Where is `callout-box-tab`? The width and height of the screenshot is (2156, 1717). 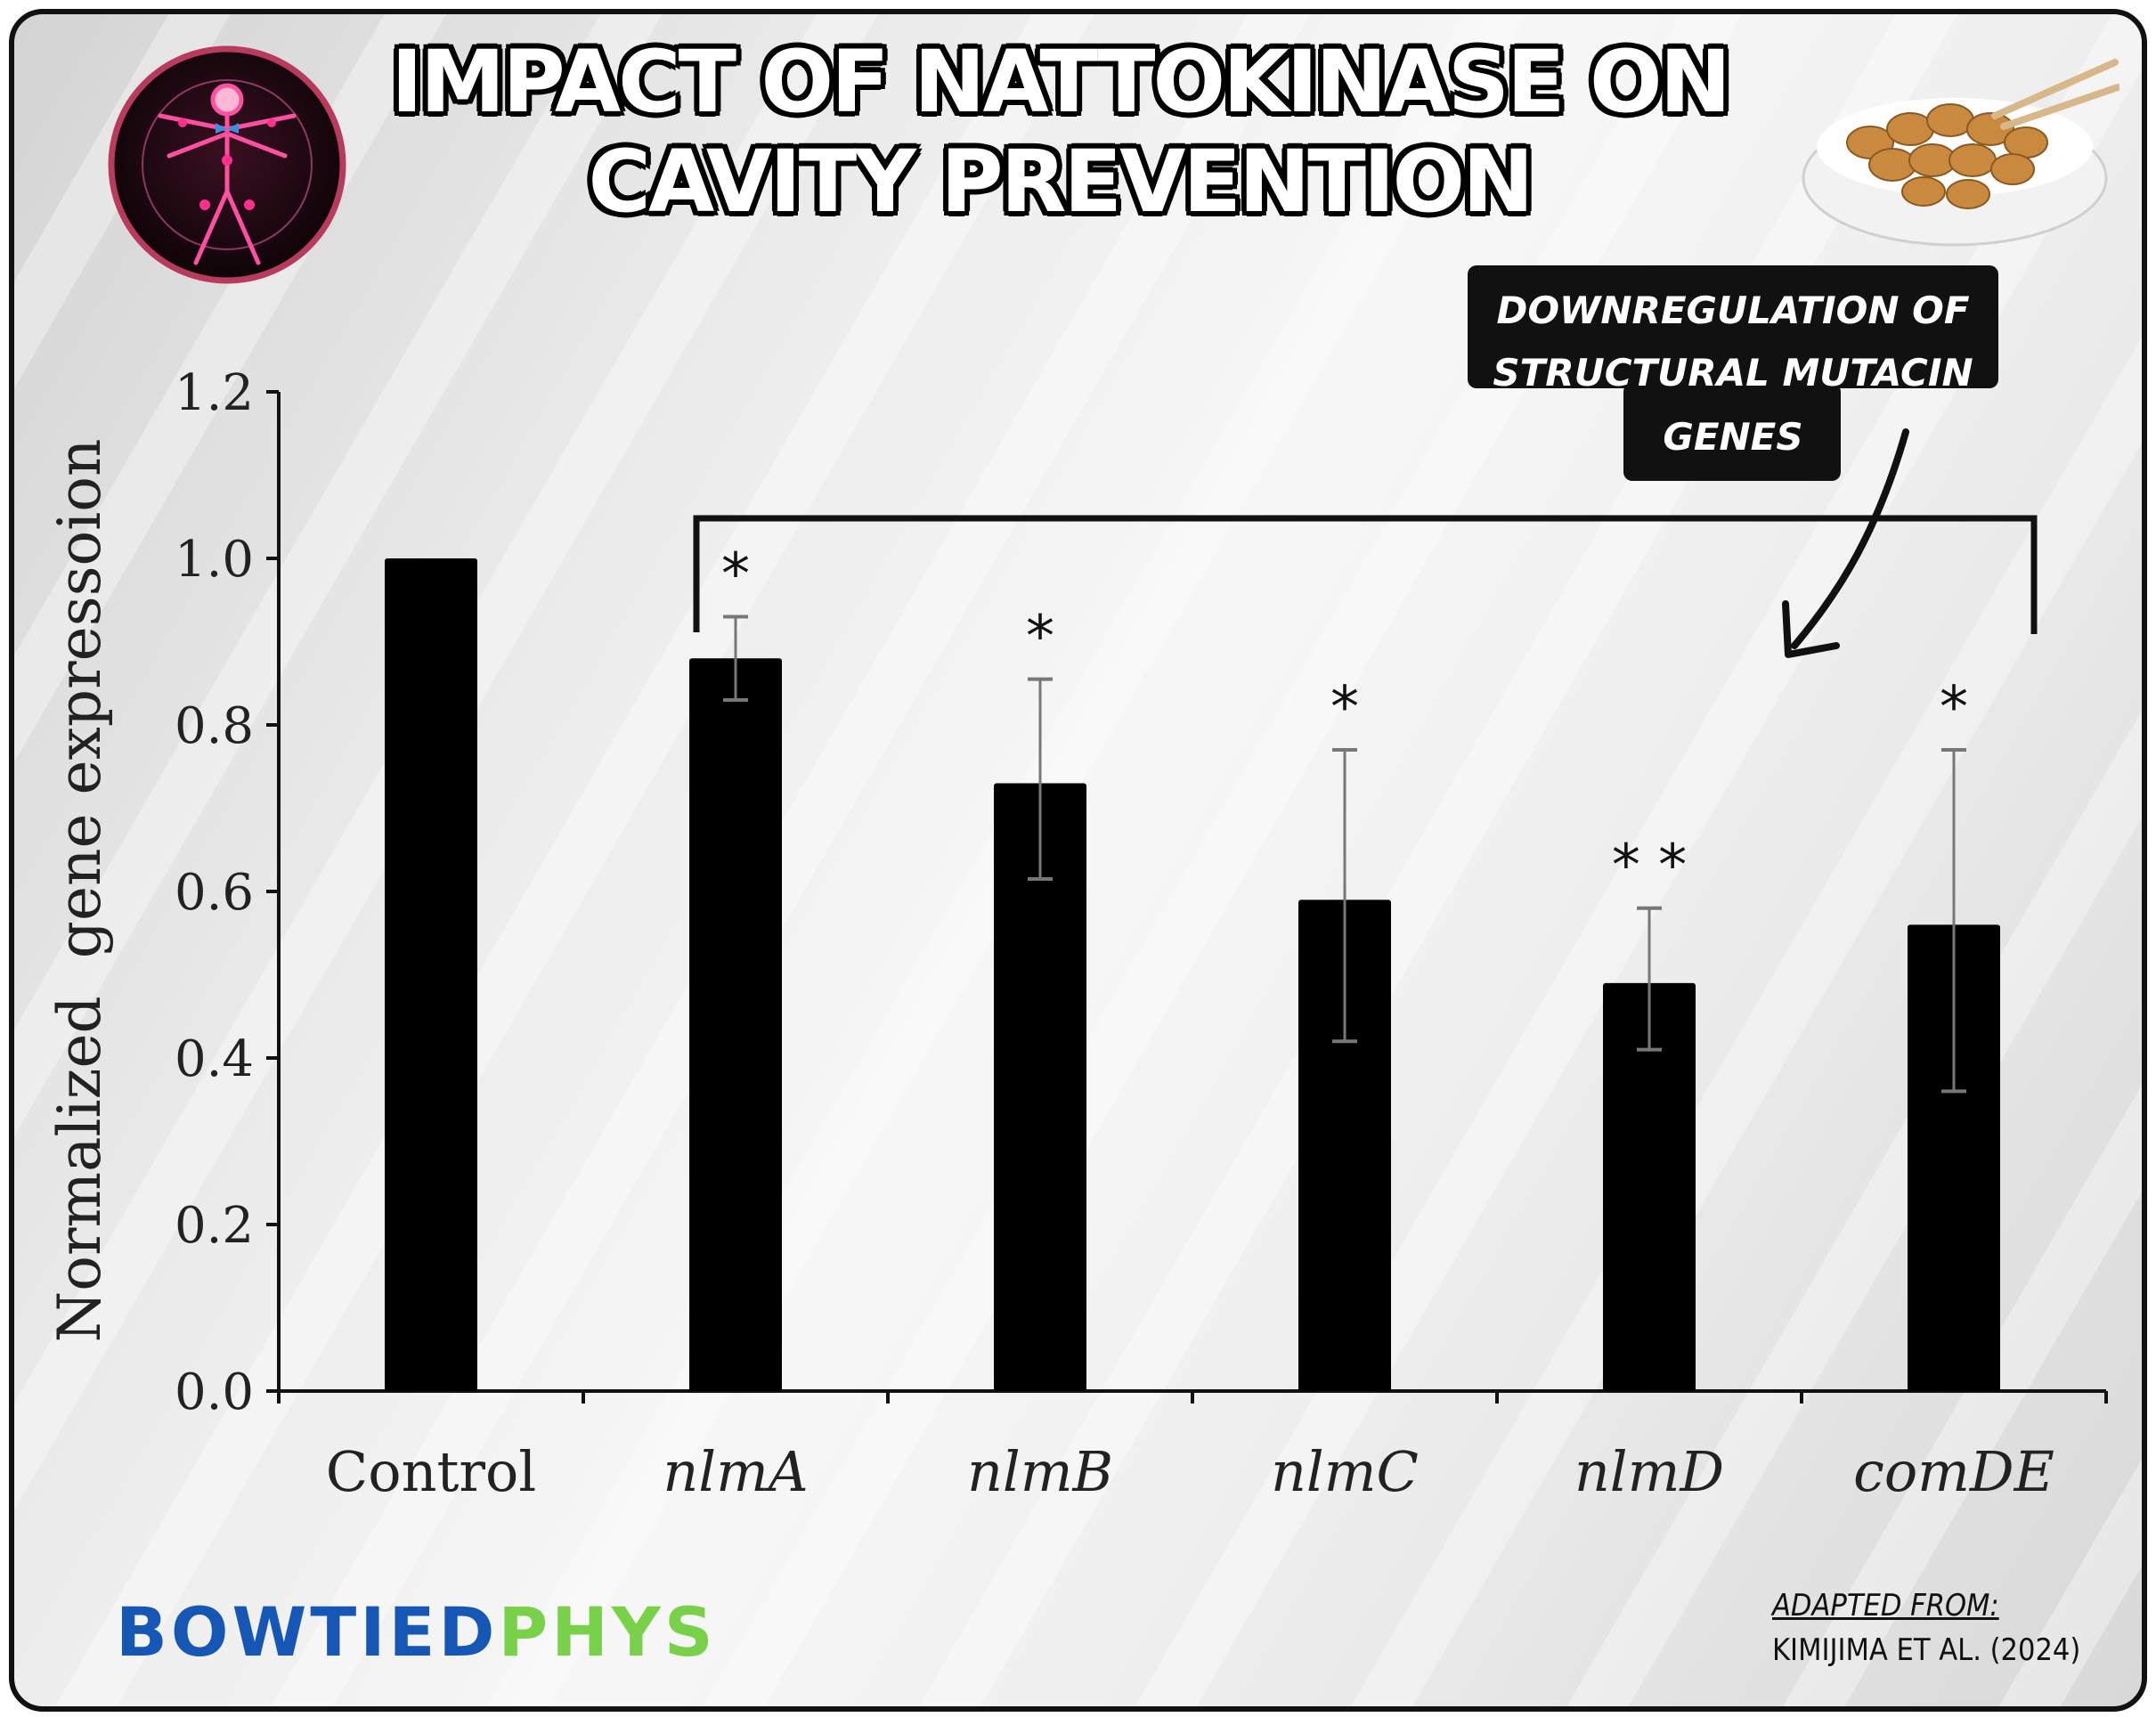
callout-box-tab is located at coordinates (1732, 432).